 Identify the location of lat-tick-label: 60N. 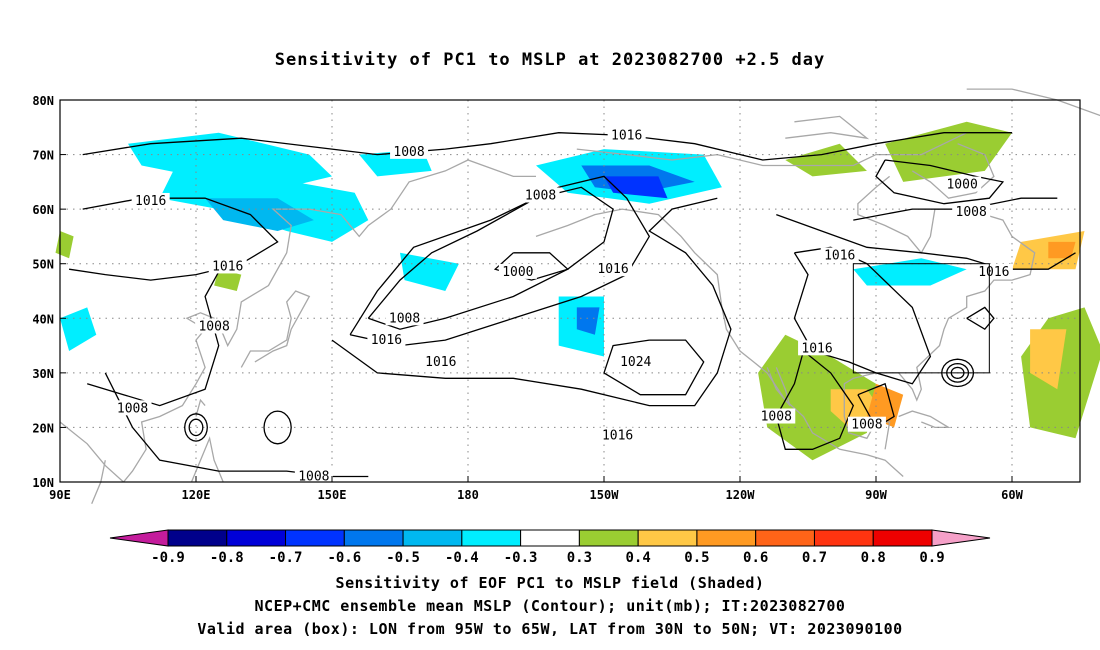
(43, 210).